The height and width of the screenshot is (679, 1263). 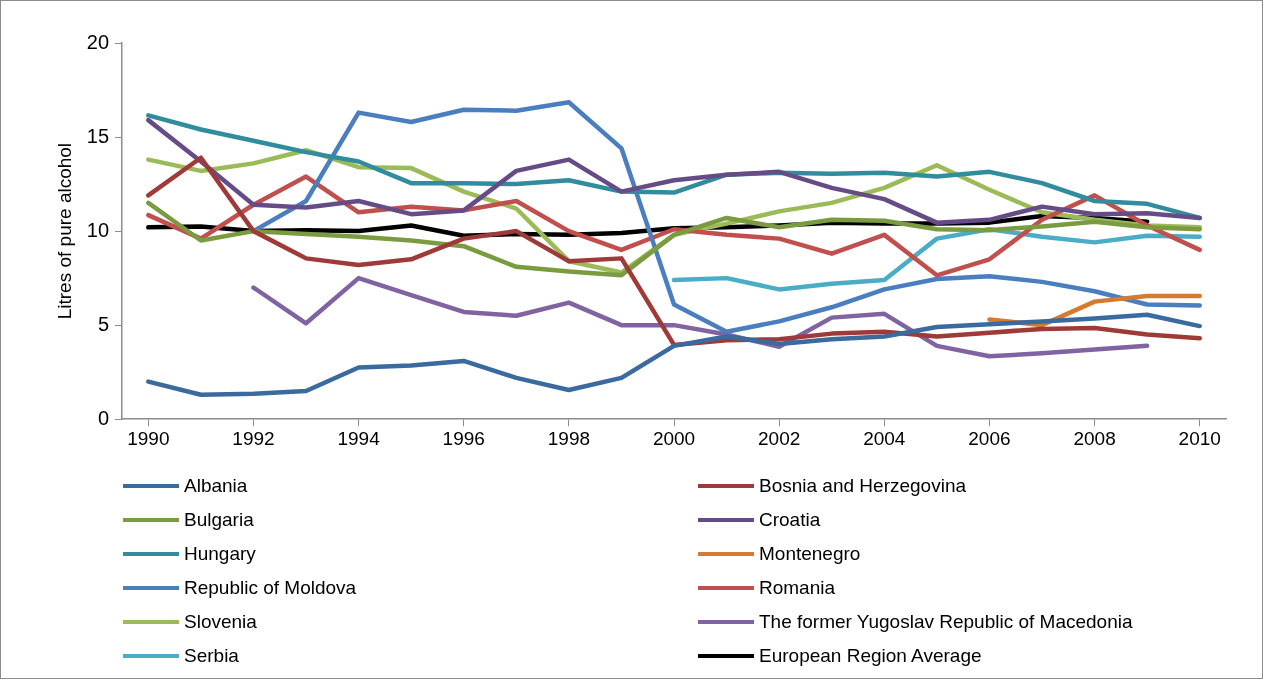 What do you see at coordinates (216, 486) in the screenshot?
I see `legend-label: Albania` at bounding box center [216, 486].